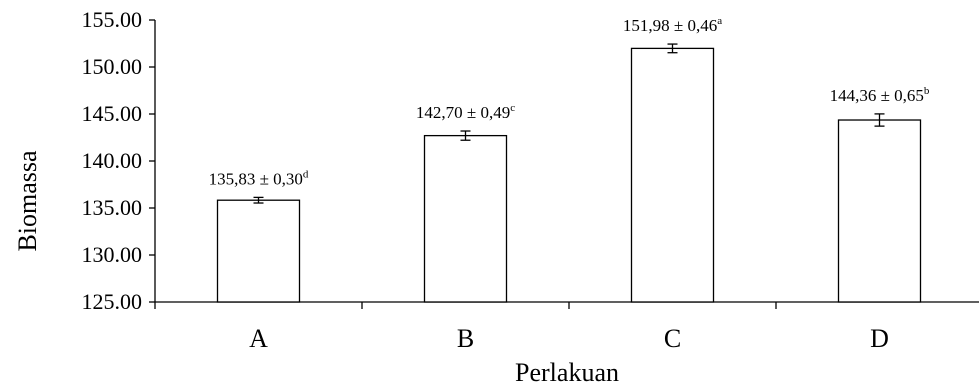 The height and width of the screenshot is (385, 979). Describe the element at coordinates (258, 251) in the screenshot. I see `bar-A` at that location.